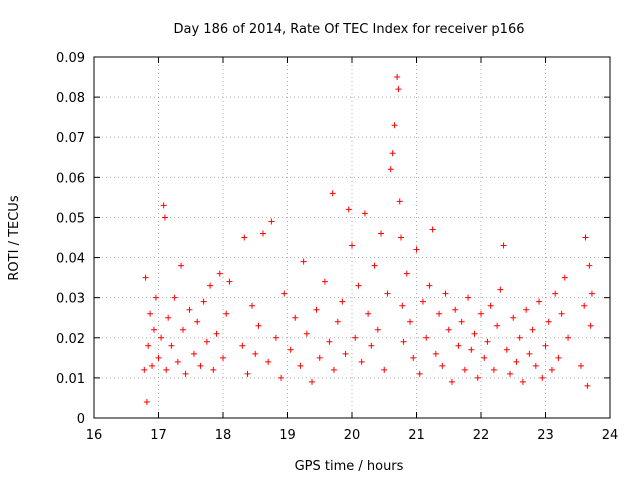 This screenshot has width=640, height=480. I want to click on y-tick-label: 0.09, so click(70, 58).